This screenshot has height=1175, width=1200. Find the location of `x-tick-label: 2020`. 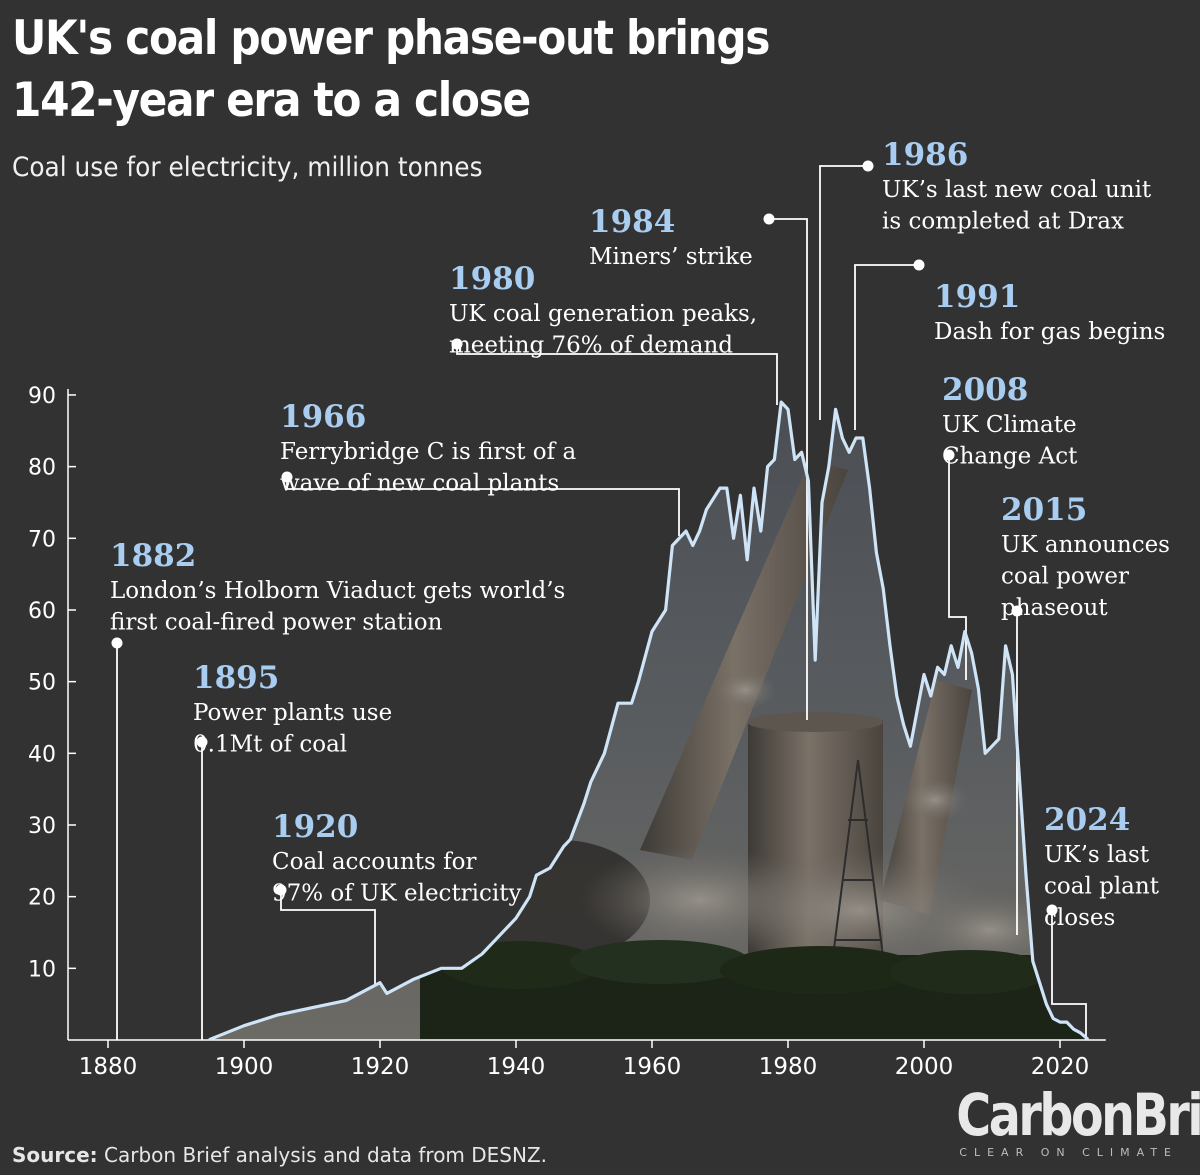

x-tick-label: 2020 is located at coordinates (1060, 1067).